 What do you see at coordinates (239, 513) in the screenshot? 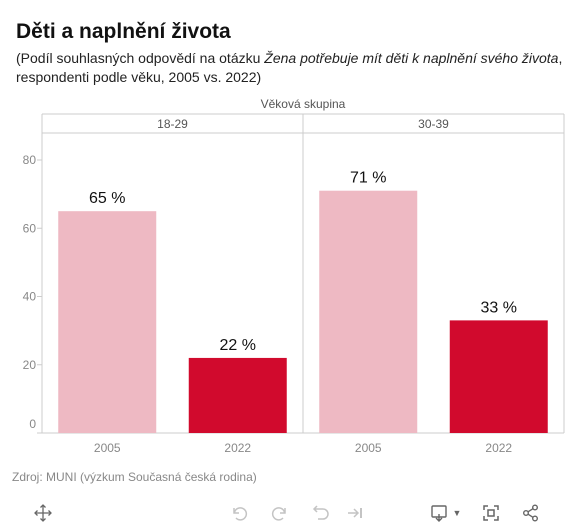
I see `undo-icon` at bounding box center [239, 513].